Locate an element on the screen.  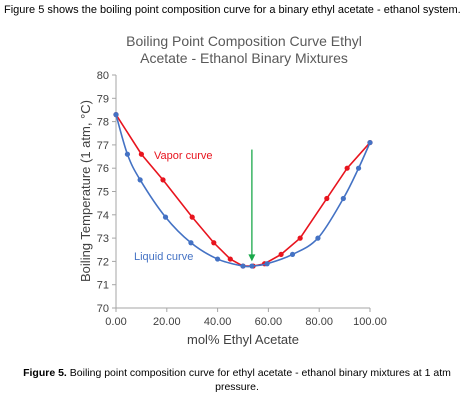
annotation-layer is located at coordinates (252, 205).